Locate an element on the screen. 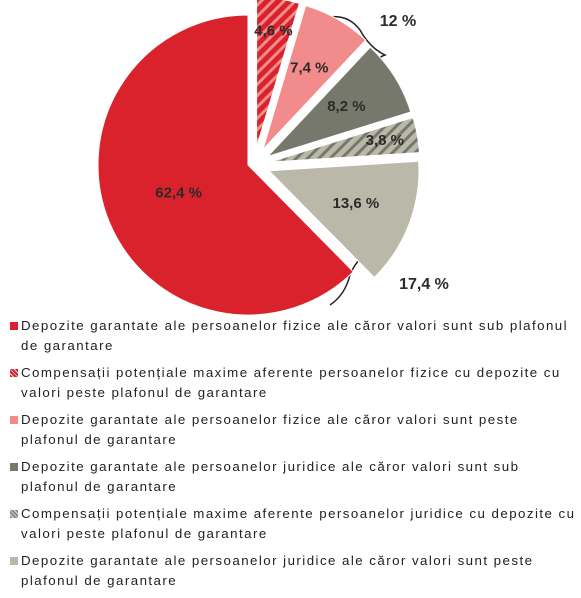  data-label: 8,2 % is located at coordinates (346, 106).